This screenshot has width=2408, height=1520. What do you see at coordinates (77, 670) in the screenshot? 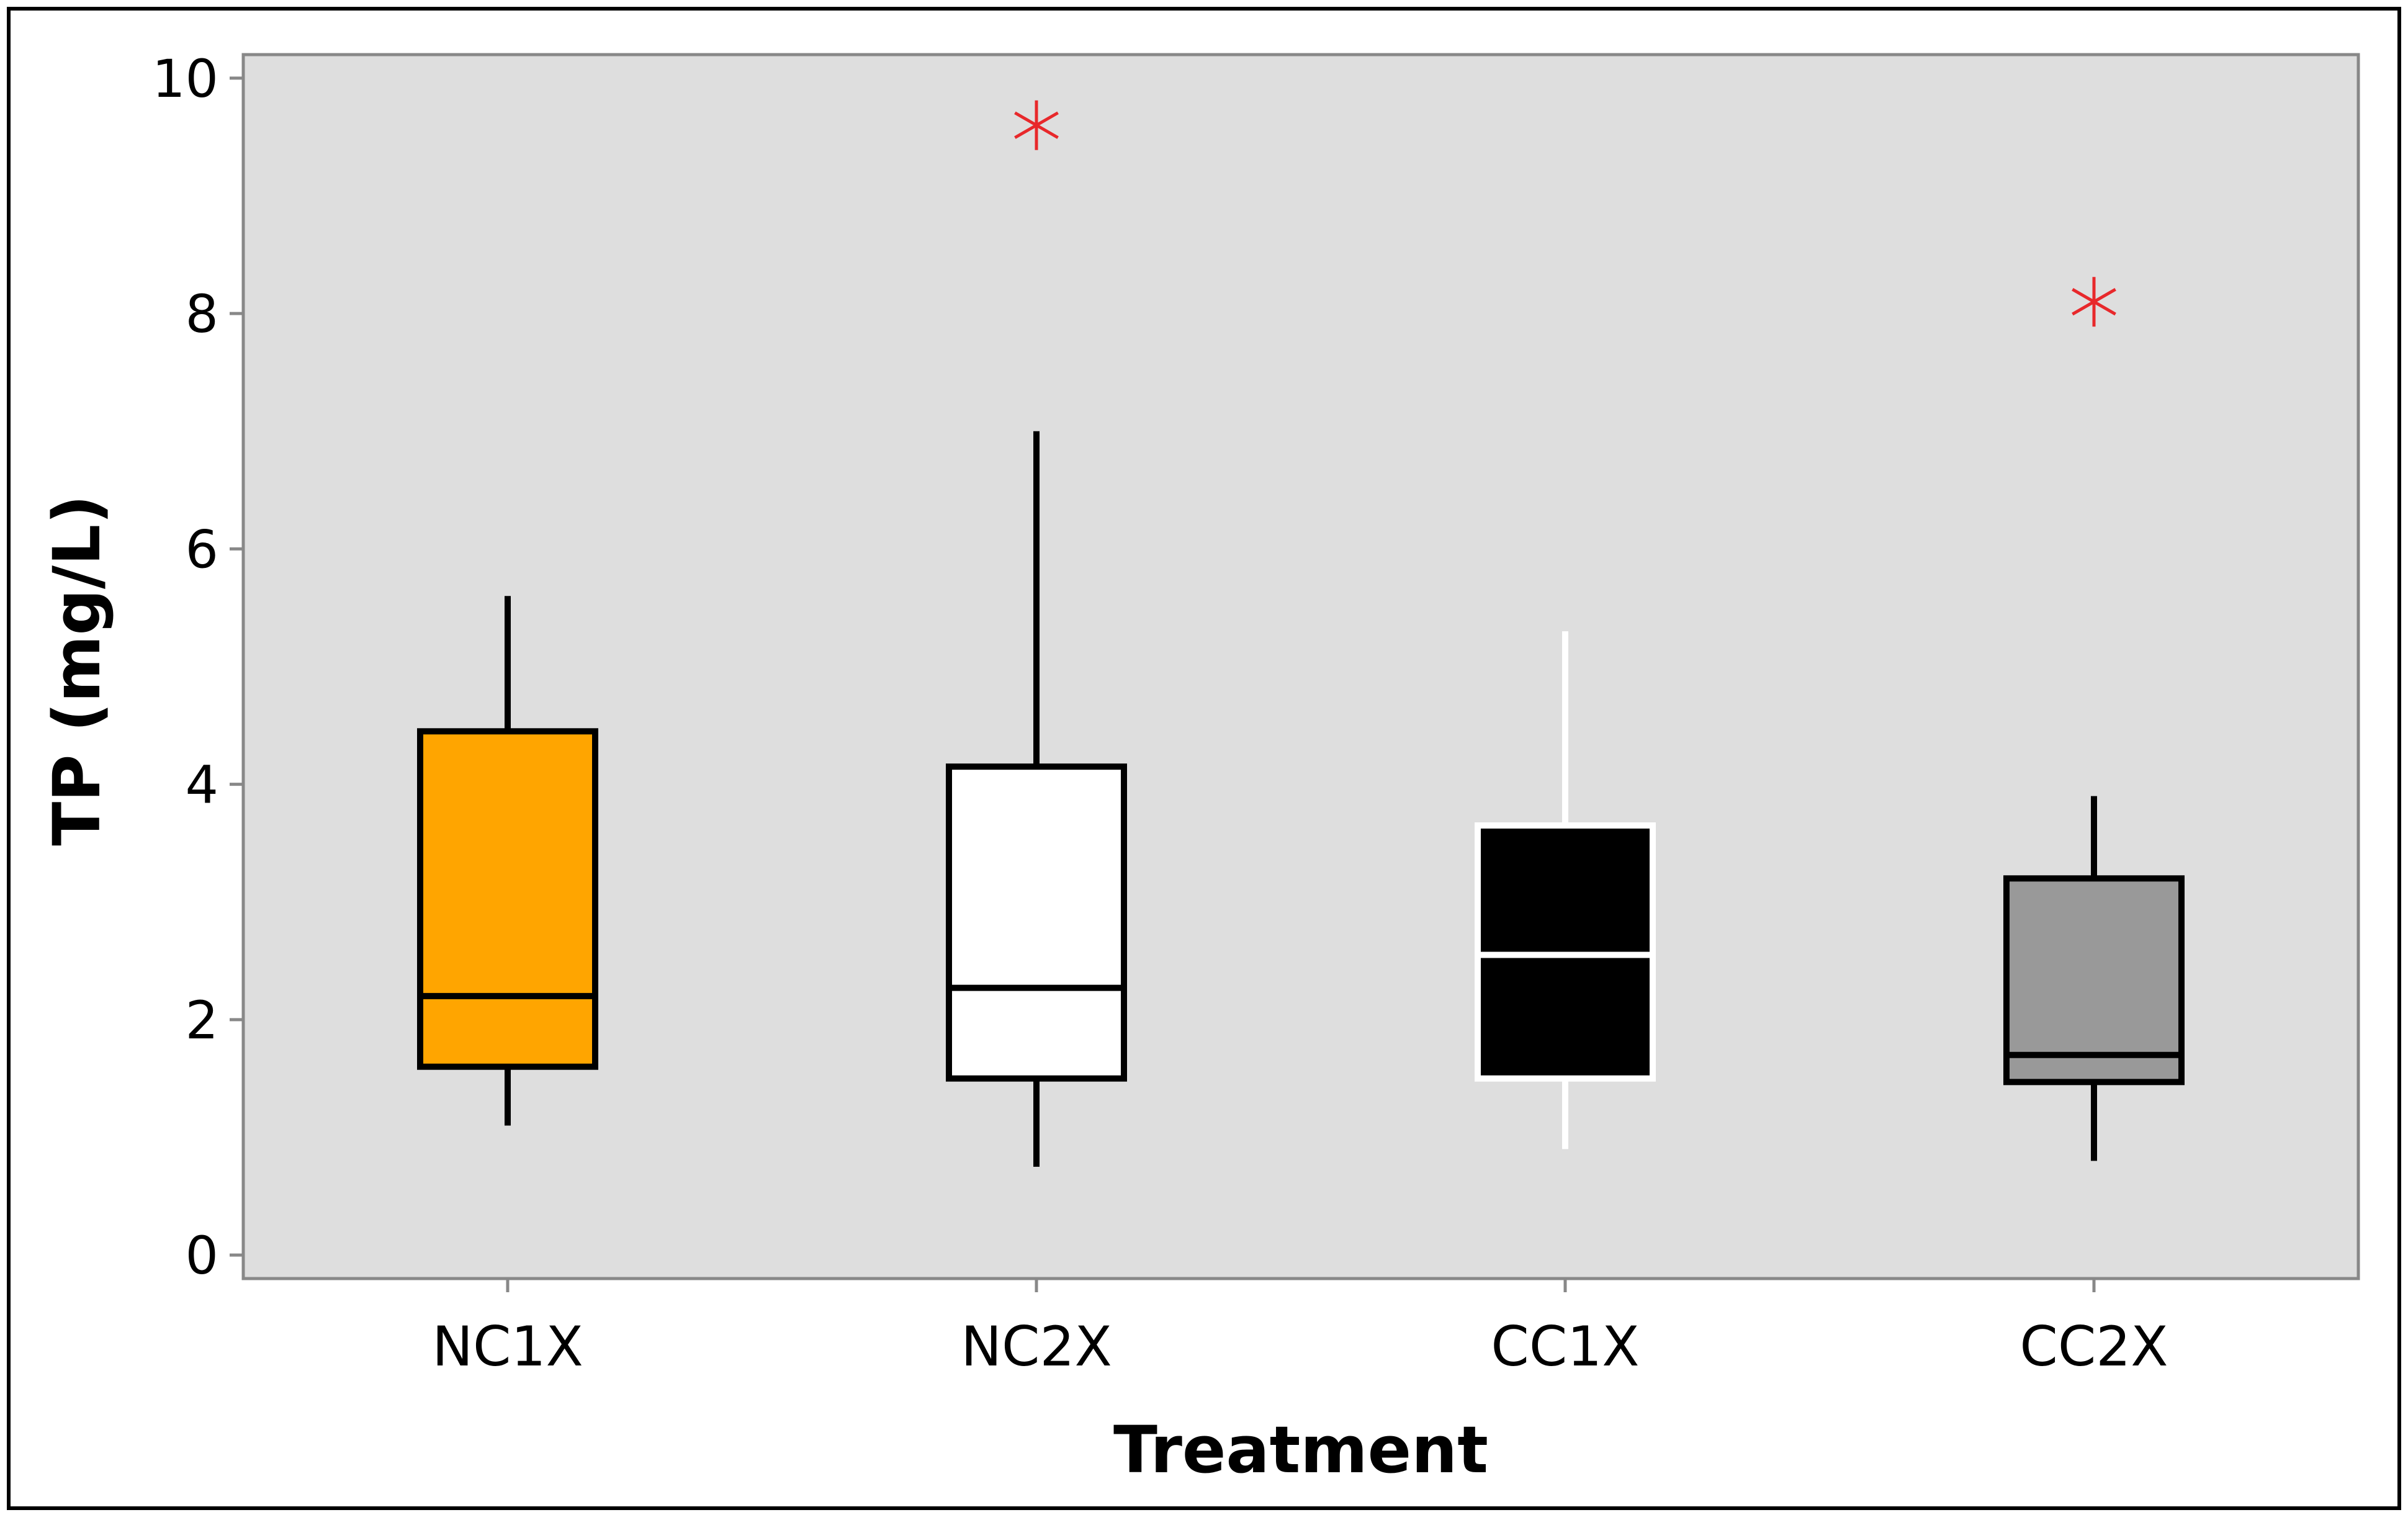
I see `y-axis-label: TP (mg/L)` at bounding box center [77, 670].